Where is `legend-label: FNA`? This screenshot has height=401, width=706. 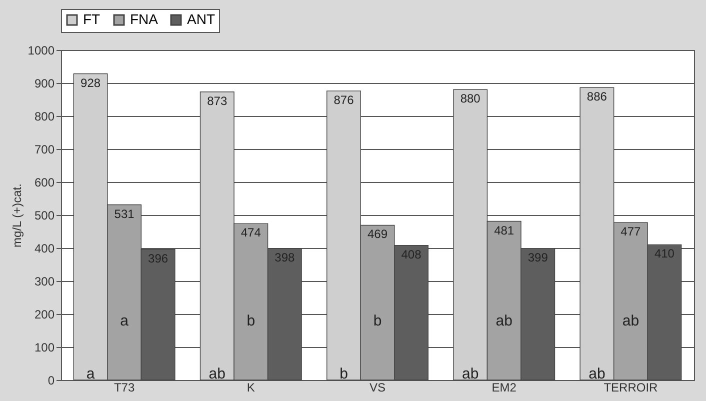
legend-label: FNA is located at coordinates (144, 19).